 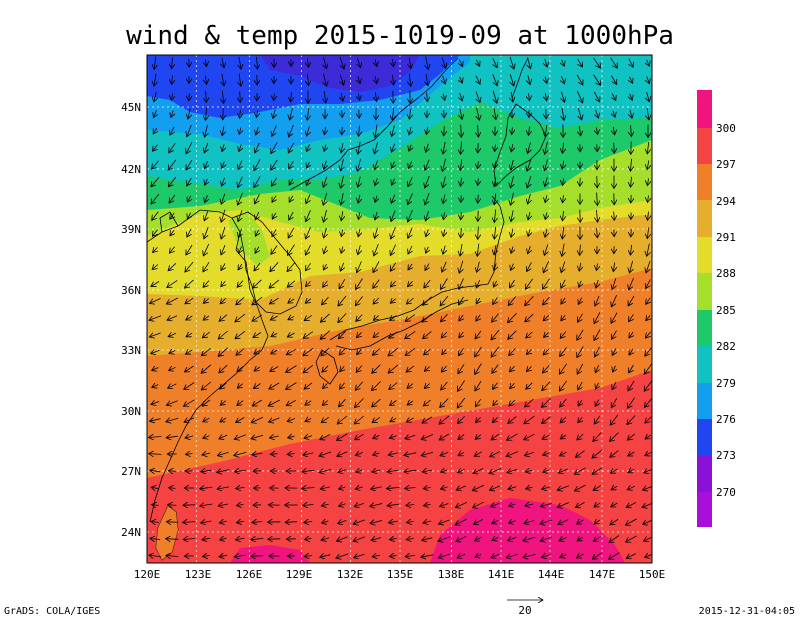 What do you see at coordinates (704, 255) in the screenshot?
I see `colorbar-swatch` at bounding box center [704, 255].